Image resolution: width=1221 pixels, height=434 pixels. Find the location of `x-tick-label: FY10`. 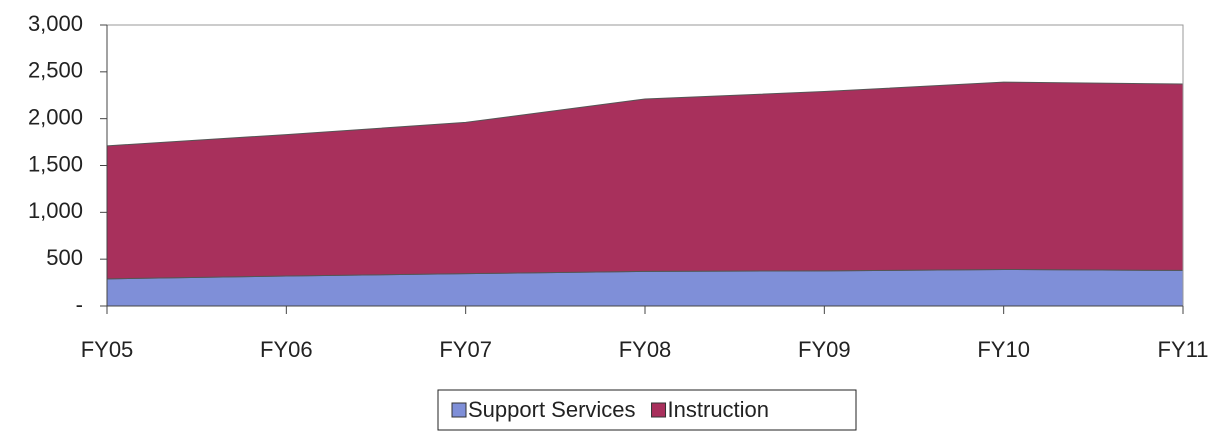

x-tick-label: FY10 is located at coordinates (1003, 349).